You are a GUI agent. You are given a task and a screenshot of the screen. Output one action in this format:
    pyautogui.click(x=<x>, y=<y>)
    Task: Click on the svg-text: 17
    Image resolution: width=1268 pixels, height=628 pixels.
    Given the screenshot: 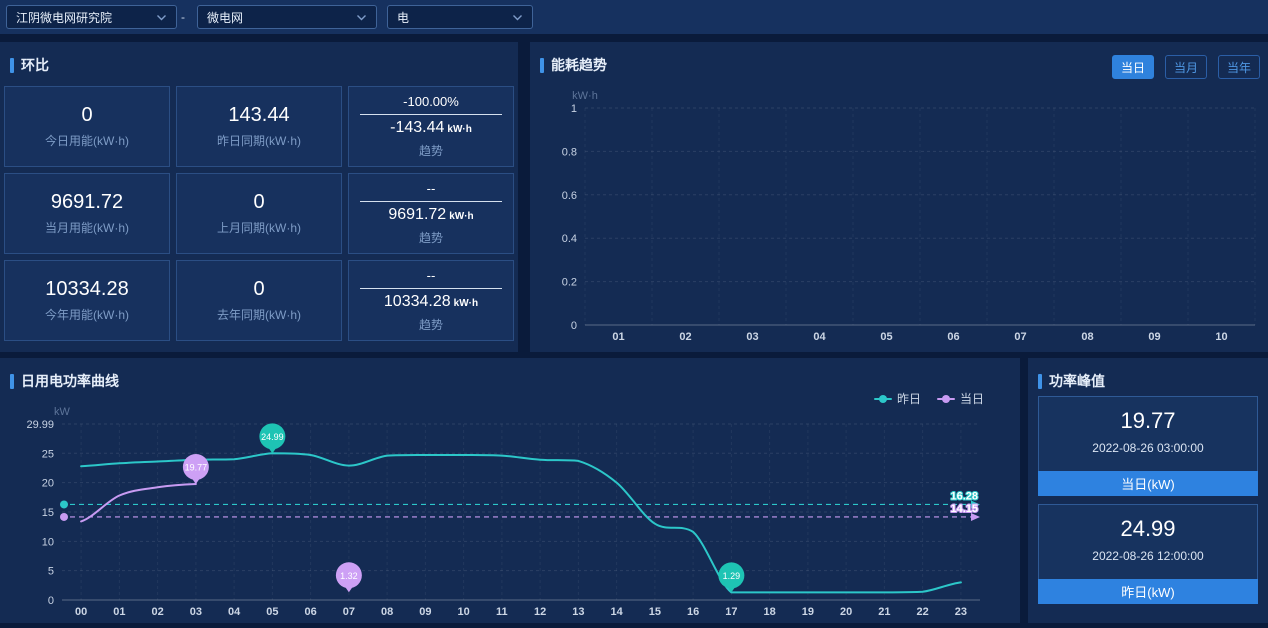 What is the action you would take?
    pyautogui.click(x=731, y=612)
    